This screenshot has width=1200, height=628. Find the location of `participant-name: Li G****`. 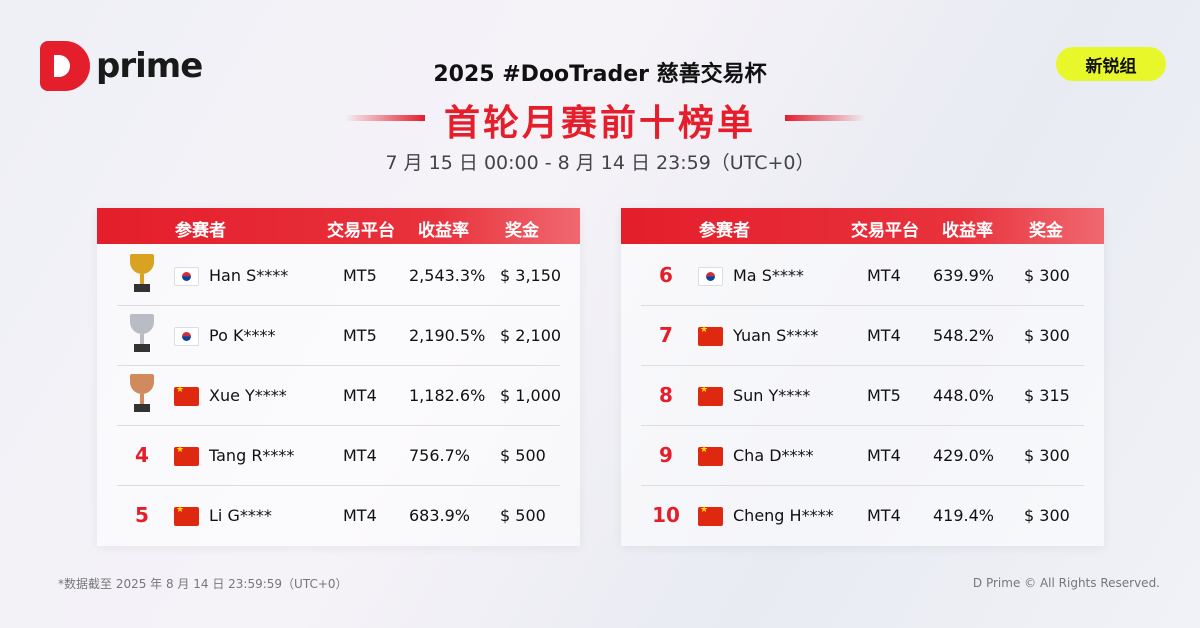

participant-name: Li G**** is located at coordinates (240, 515).